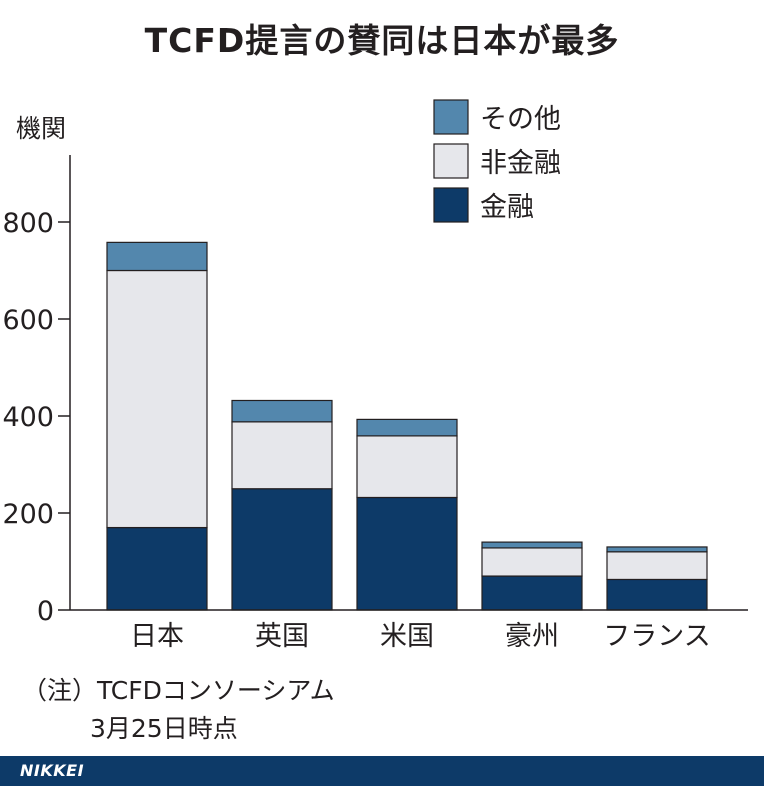 This screenshot has height=786, width=764. I want to click on chart-title: TCFD提言の賛同は日本が最多, so click(382, 40).